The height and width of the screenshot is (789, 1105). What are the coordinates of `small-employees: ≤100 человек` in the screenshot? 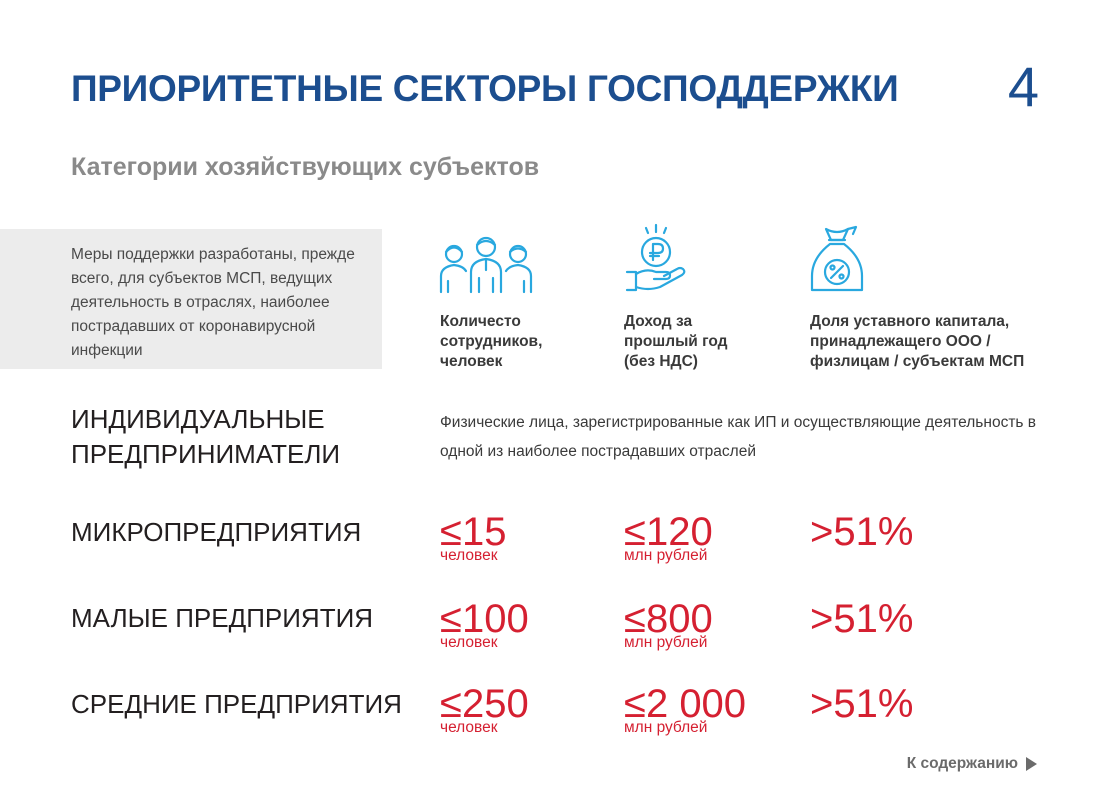 It's located at (484, 625).